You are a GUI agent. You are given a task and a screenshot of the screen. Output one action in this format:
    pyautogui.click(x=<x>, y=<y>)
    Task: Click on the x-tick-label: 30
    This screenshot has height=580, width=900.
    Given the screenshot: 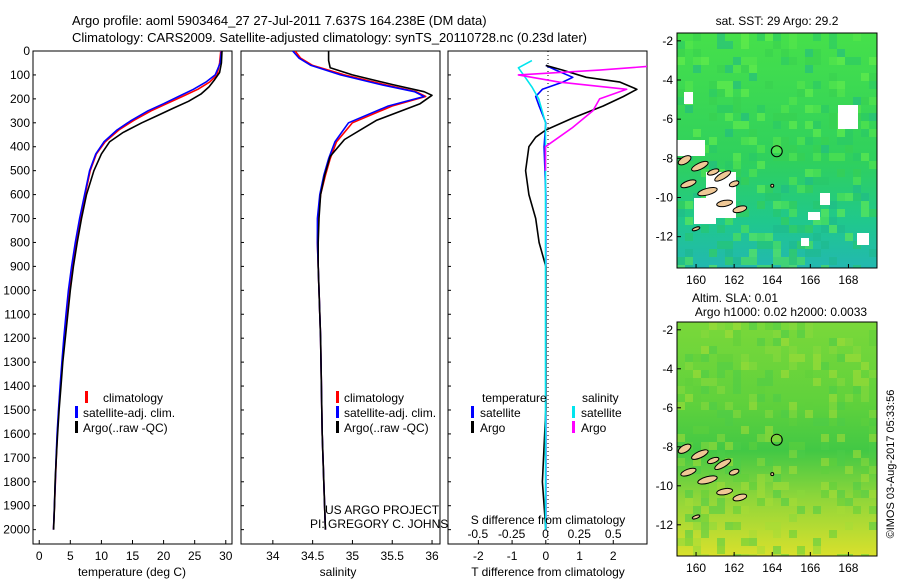 What is the action you would take?
    pyautogui.click(x=226, y=556)
    